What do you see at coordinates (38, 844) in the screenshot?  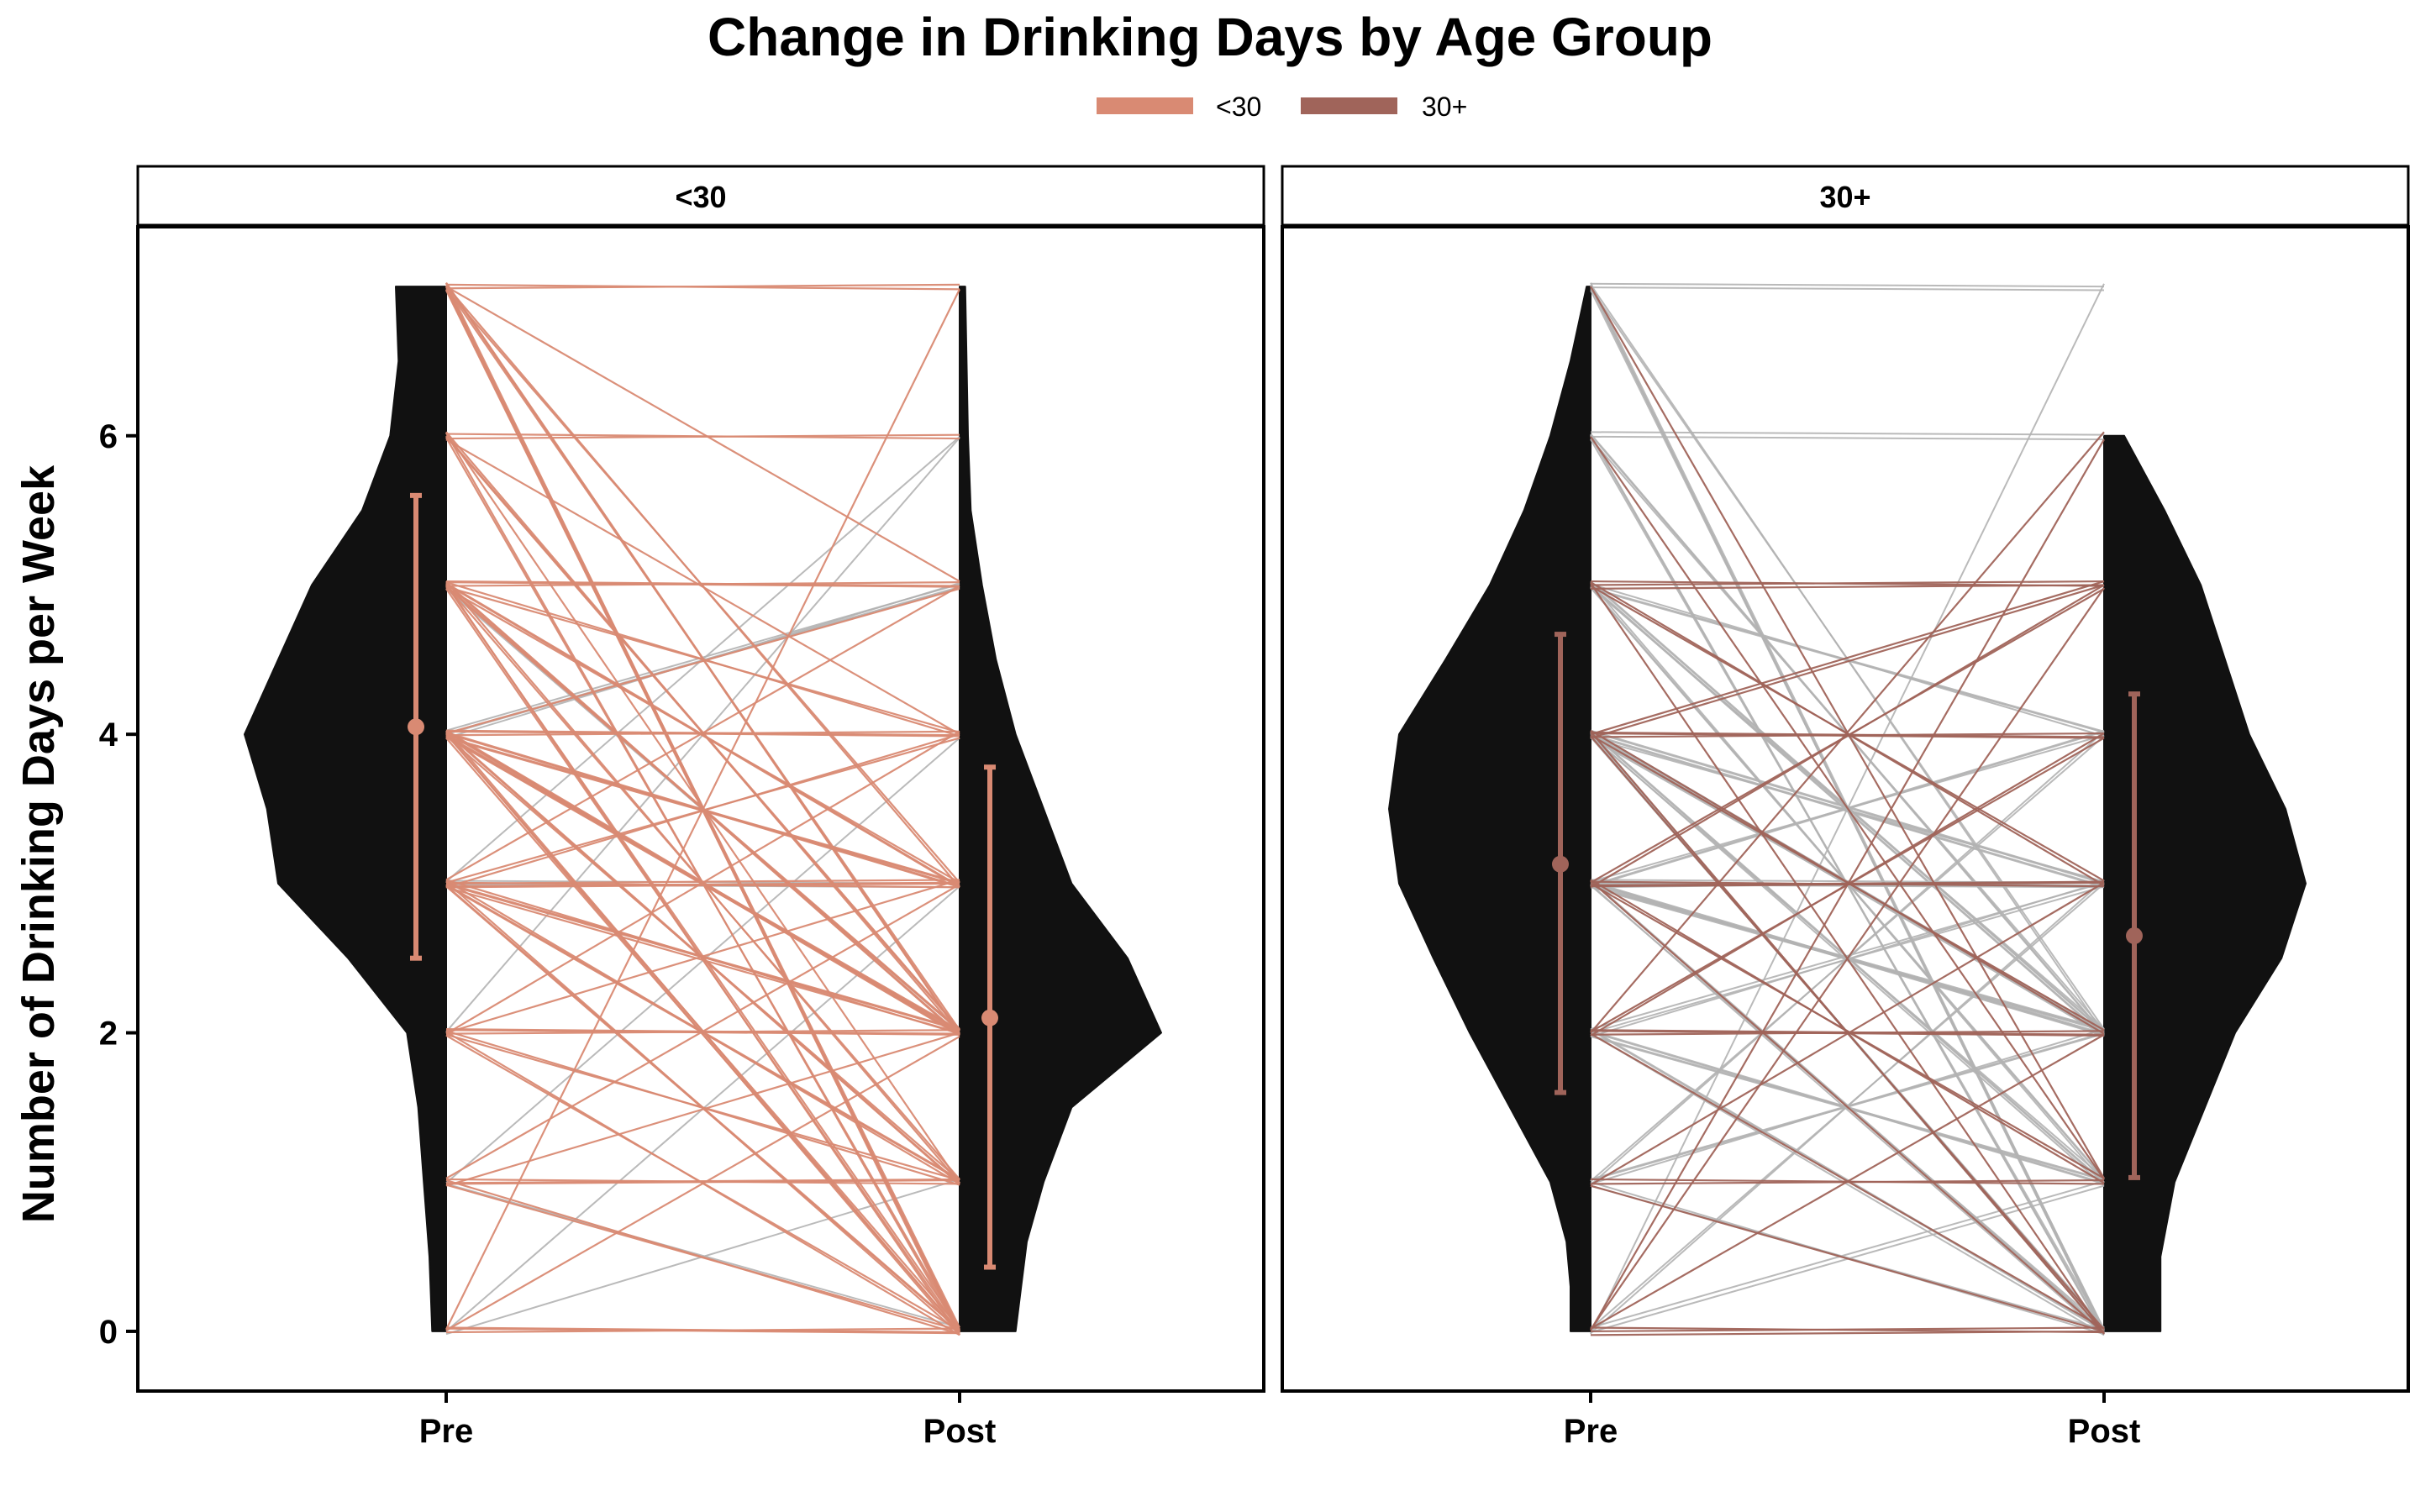 I see `y-axis-title: Number of Drinking Days per Week` at bounding box center [38, 844].